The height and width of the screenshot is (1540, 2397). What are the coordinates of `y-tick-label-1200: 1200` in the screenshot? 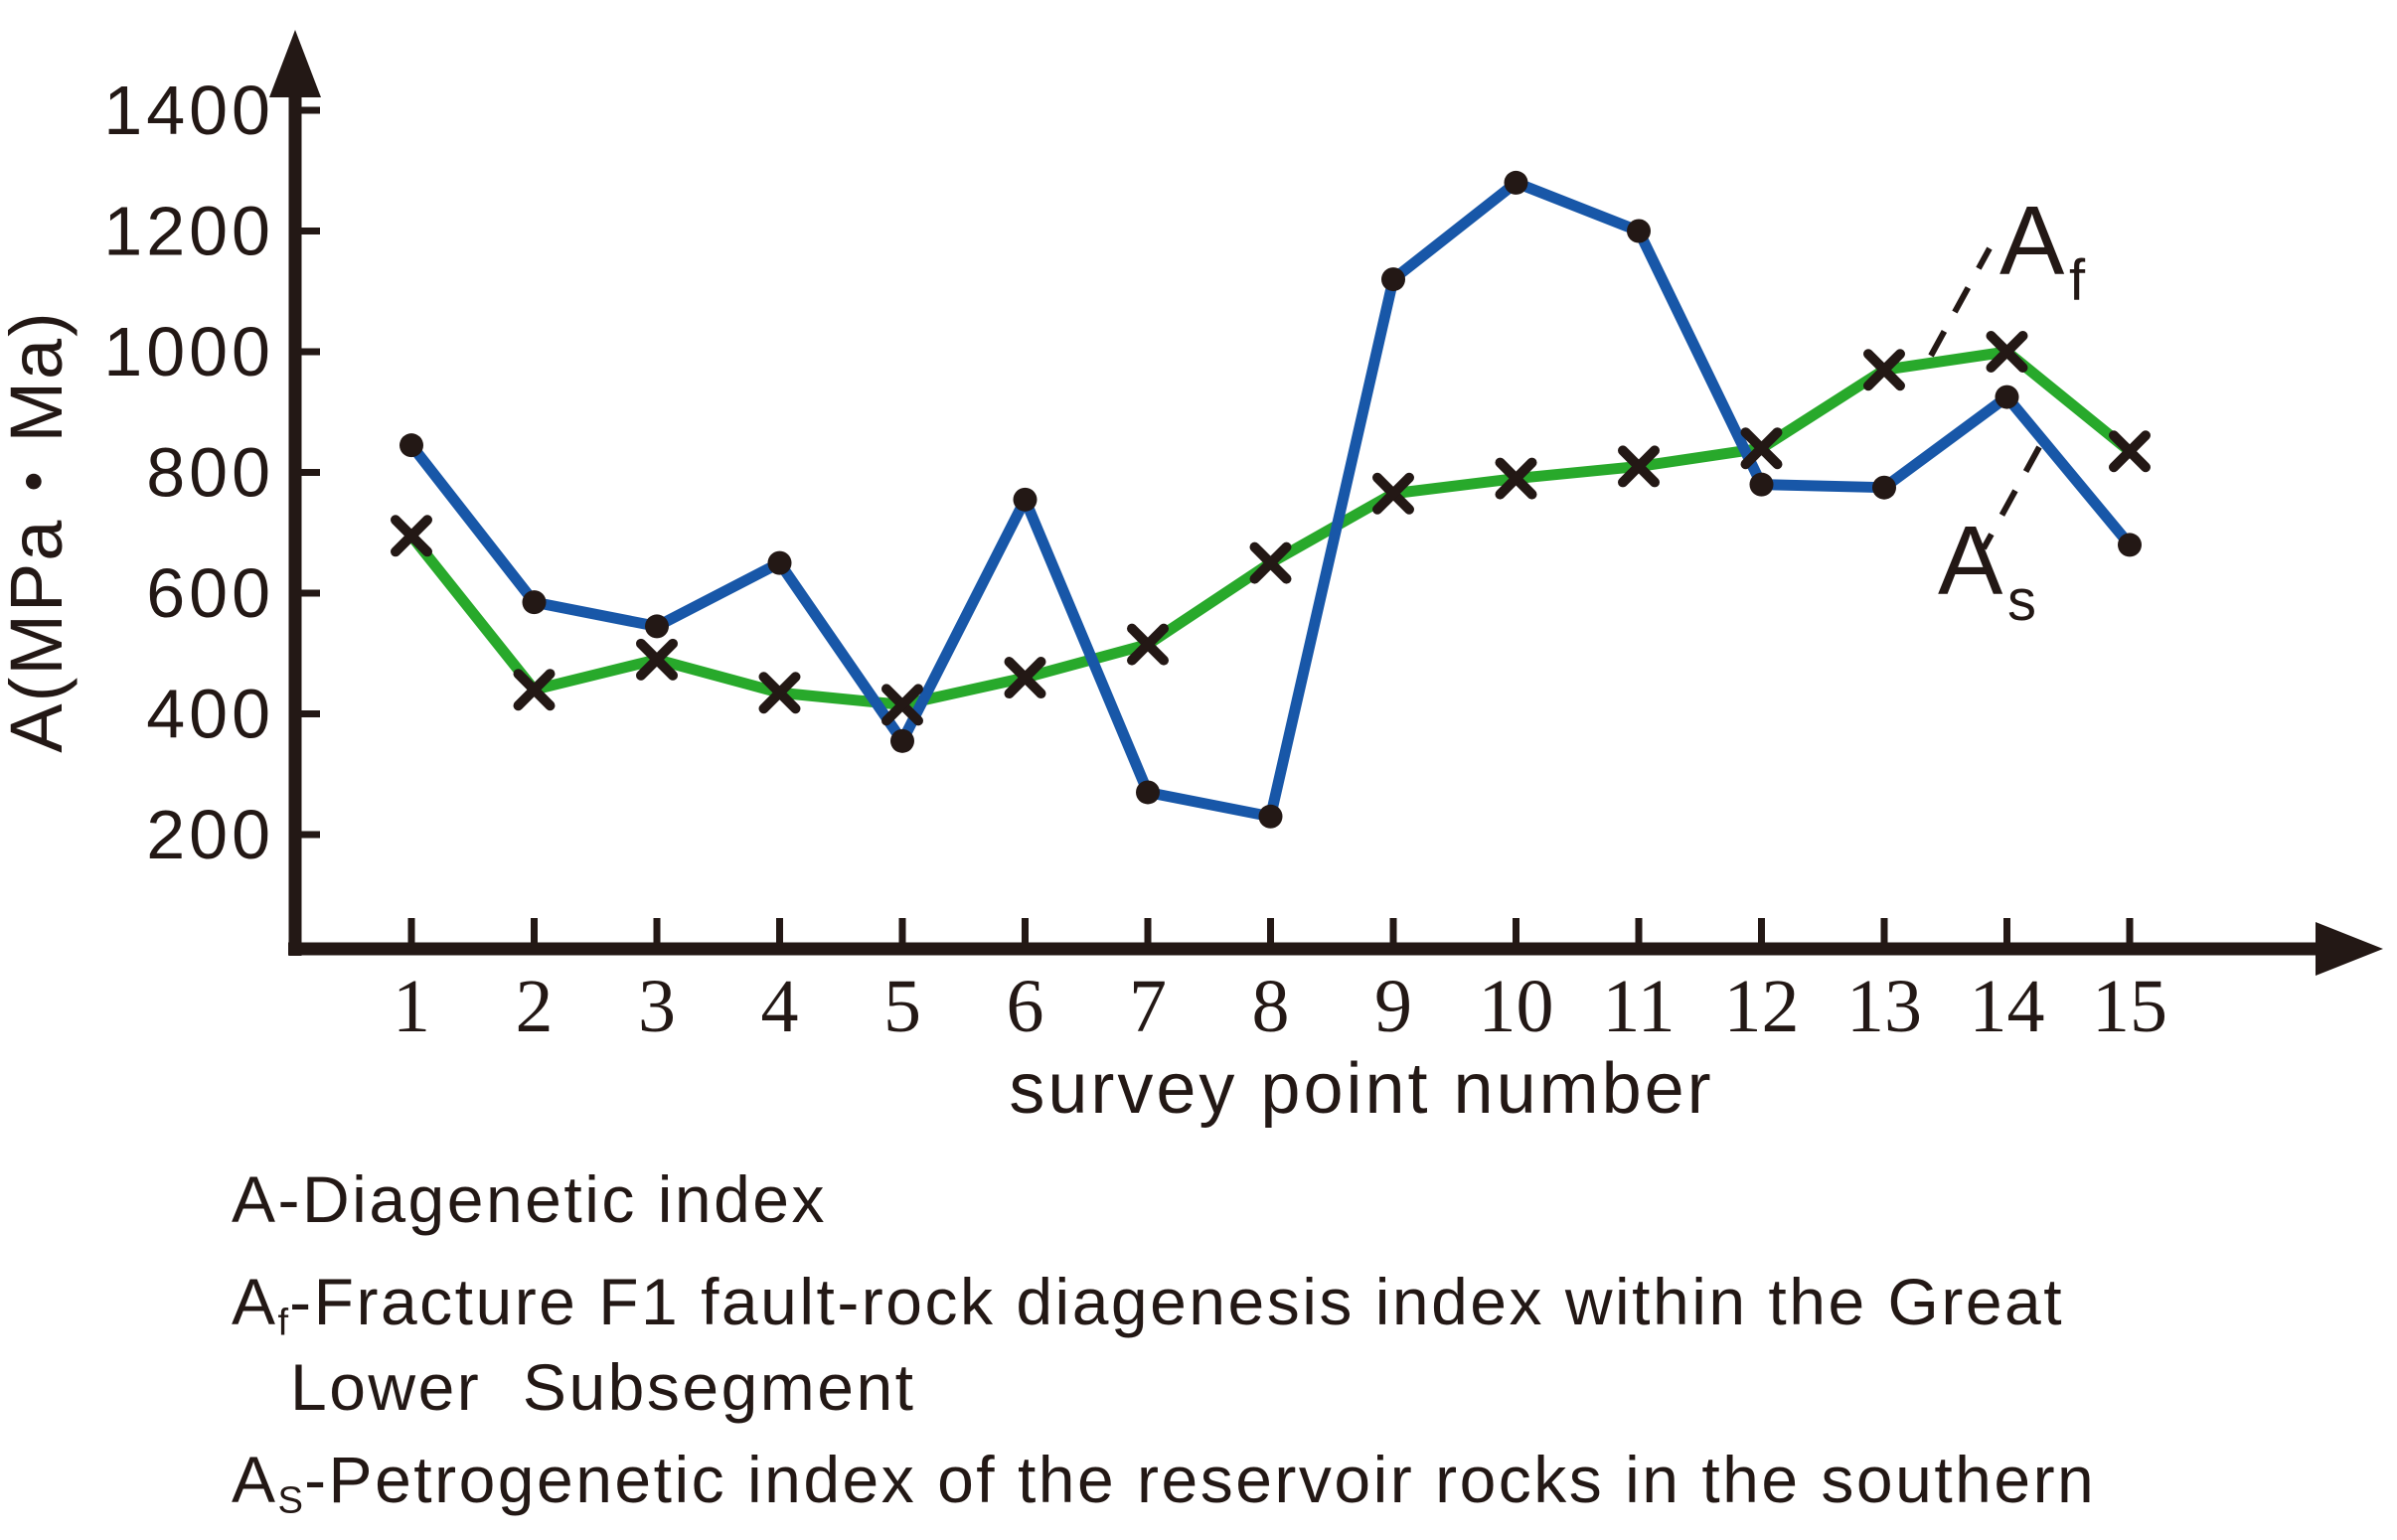 It's located at (189, 231).